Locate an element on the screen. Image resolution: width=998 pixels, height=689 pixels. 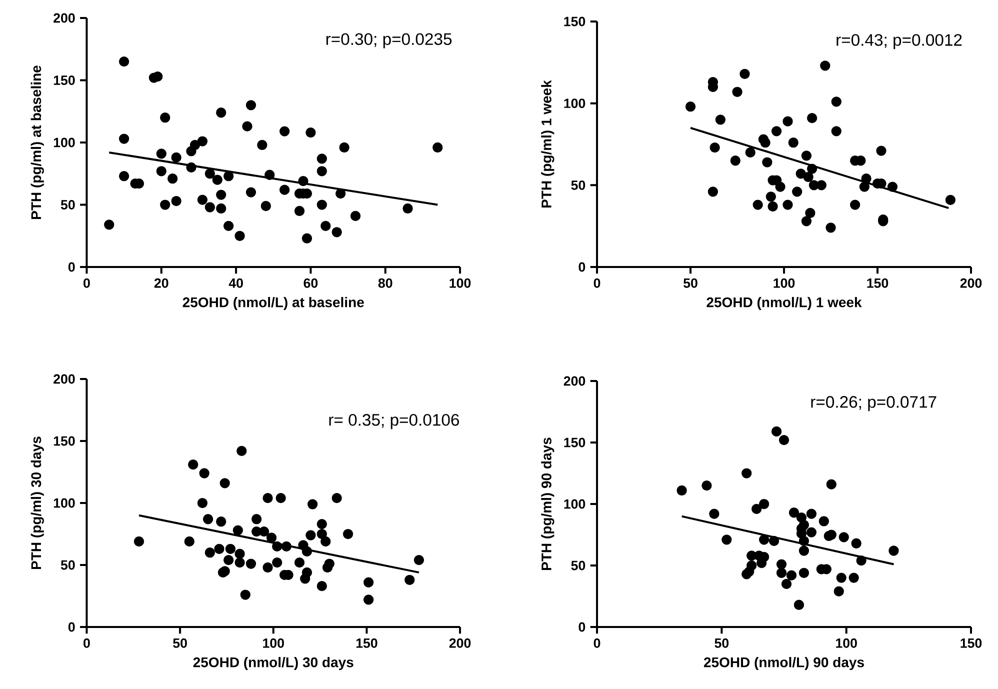
y-axis-title: PTH (pg/ml) 30 days is located at coordinates (37, 502).